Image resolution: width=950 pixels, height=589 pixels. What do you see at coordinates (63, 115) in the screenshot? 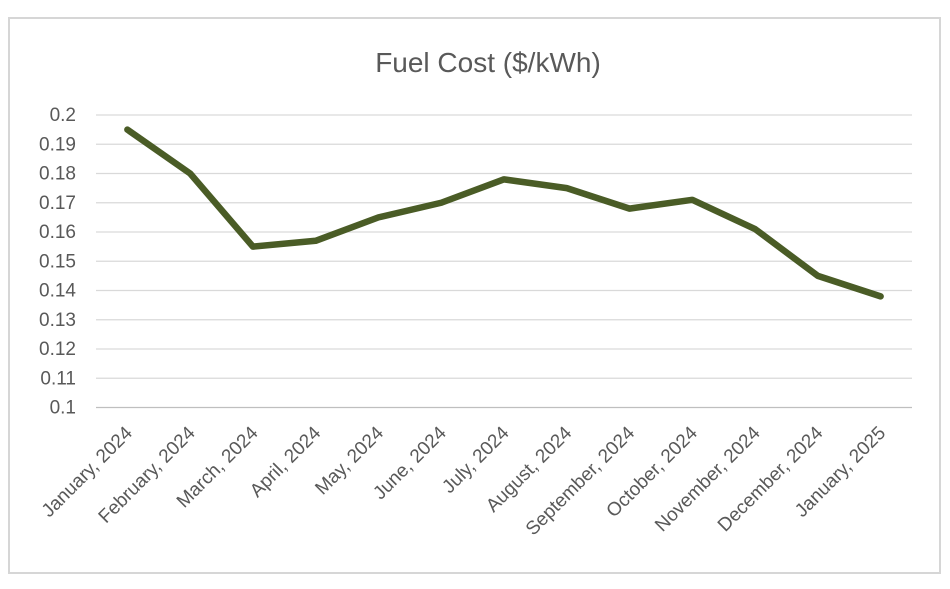
I see `y-tick-label: 0.2` at bounding box center [63, 115].